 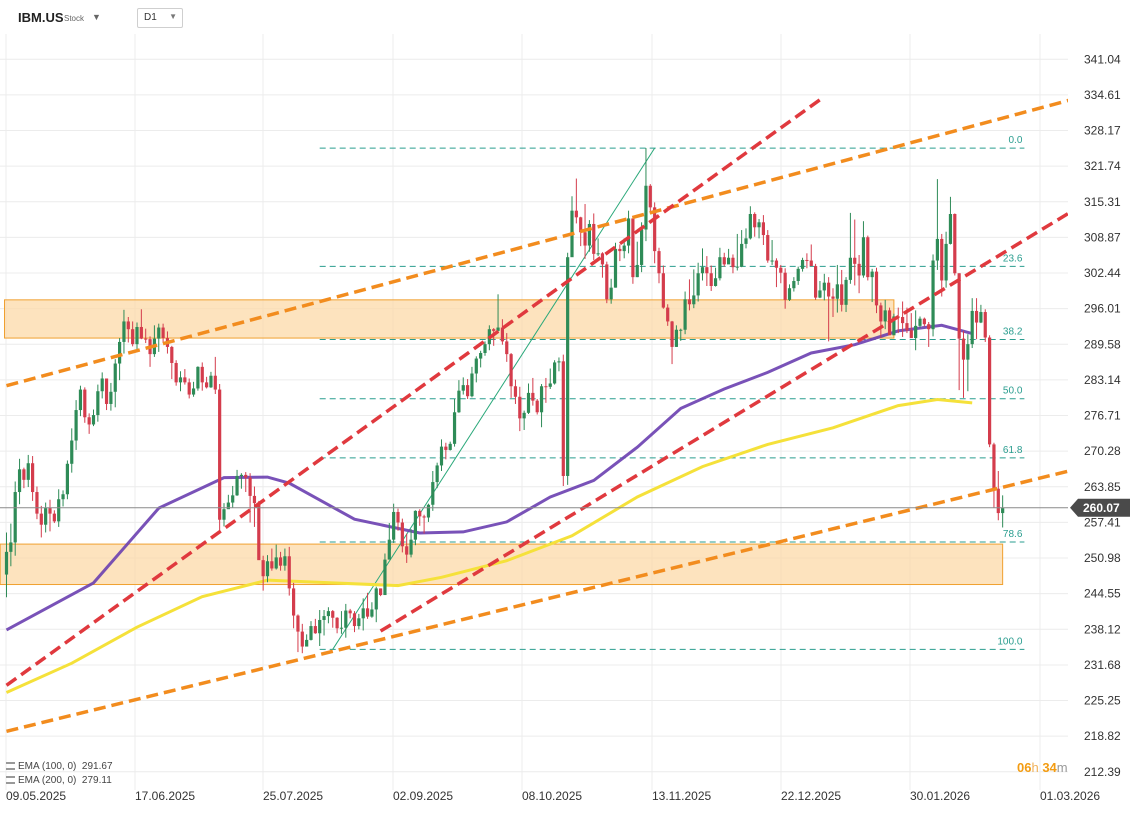 I want to click on symbol-dropdown-icon: ▼, so click(x=96, y=17).